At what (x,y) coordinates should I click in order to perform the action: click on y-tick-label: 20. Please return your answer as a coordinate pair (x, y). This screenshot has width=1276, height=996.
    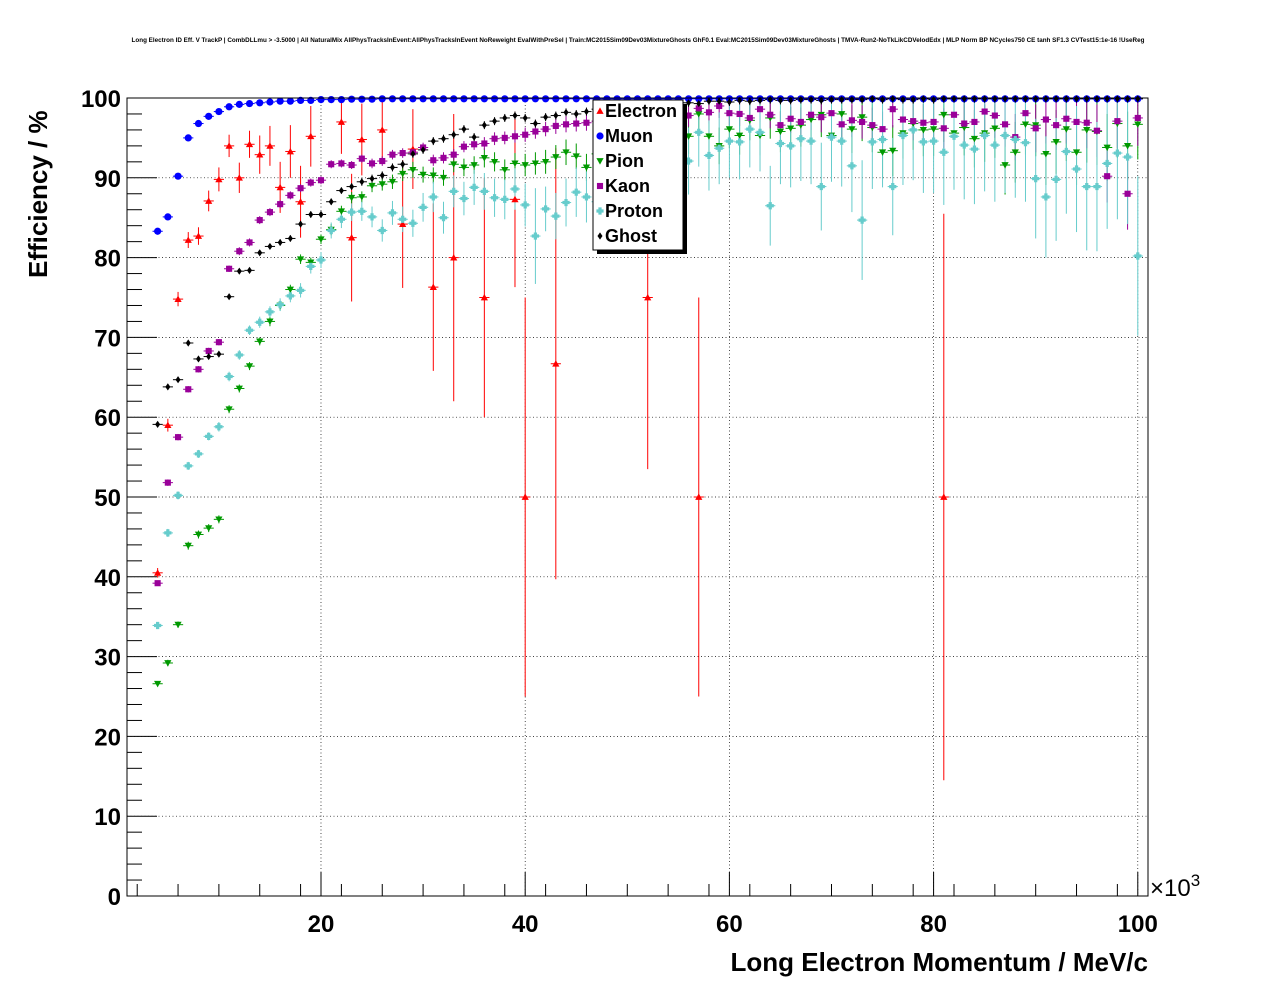
    Looking at the image, I should click on (107, 737).